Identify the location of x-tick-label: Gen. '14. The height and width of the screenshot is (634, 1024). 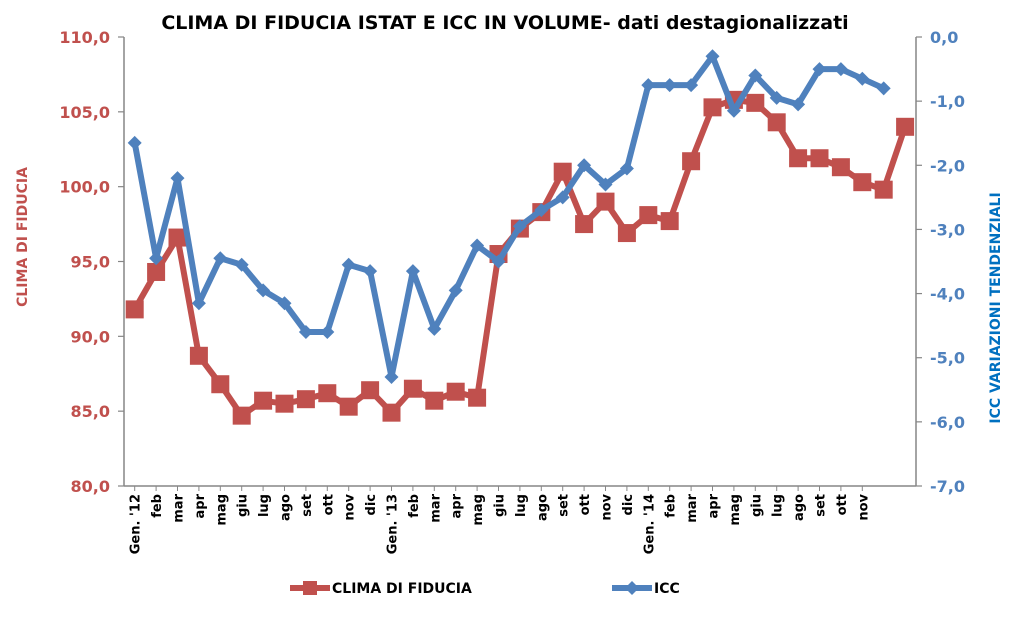
(649, 524).